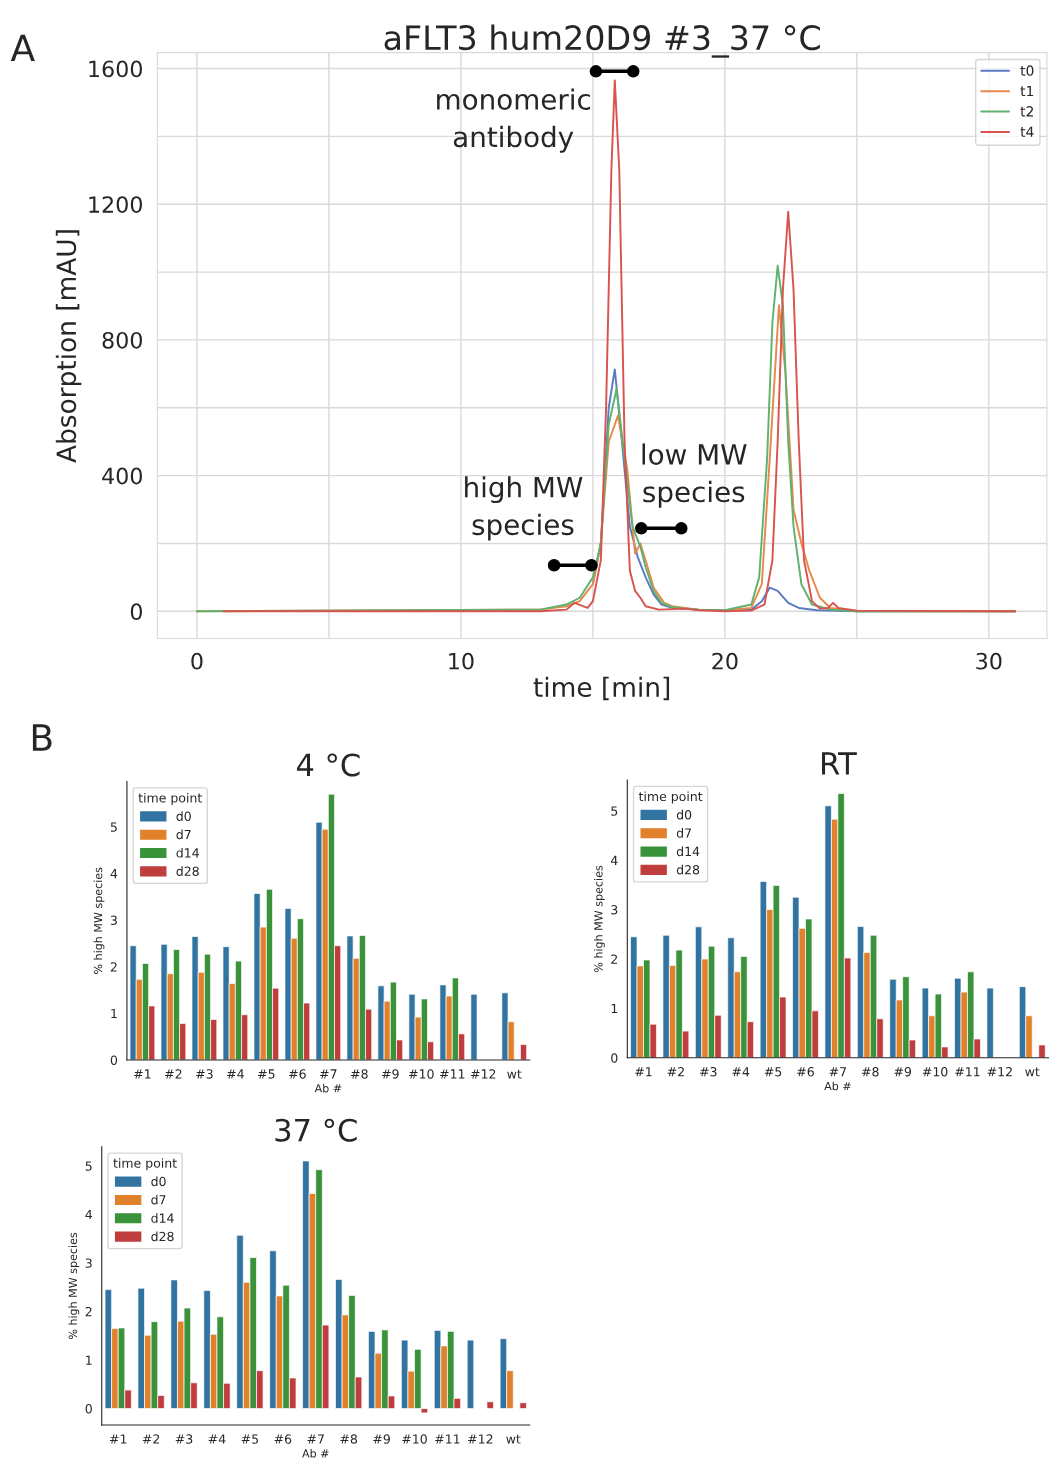 The image size is (1049, 1461). Describe the element at coordinates (42, 737) in the screenshot. I see `text: B` at that location.